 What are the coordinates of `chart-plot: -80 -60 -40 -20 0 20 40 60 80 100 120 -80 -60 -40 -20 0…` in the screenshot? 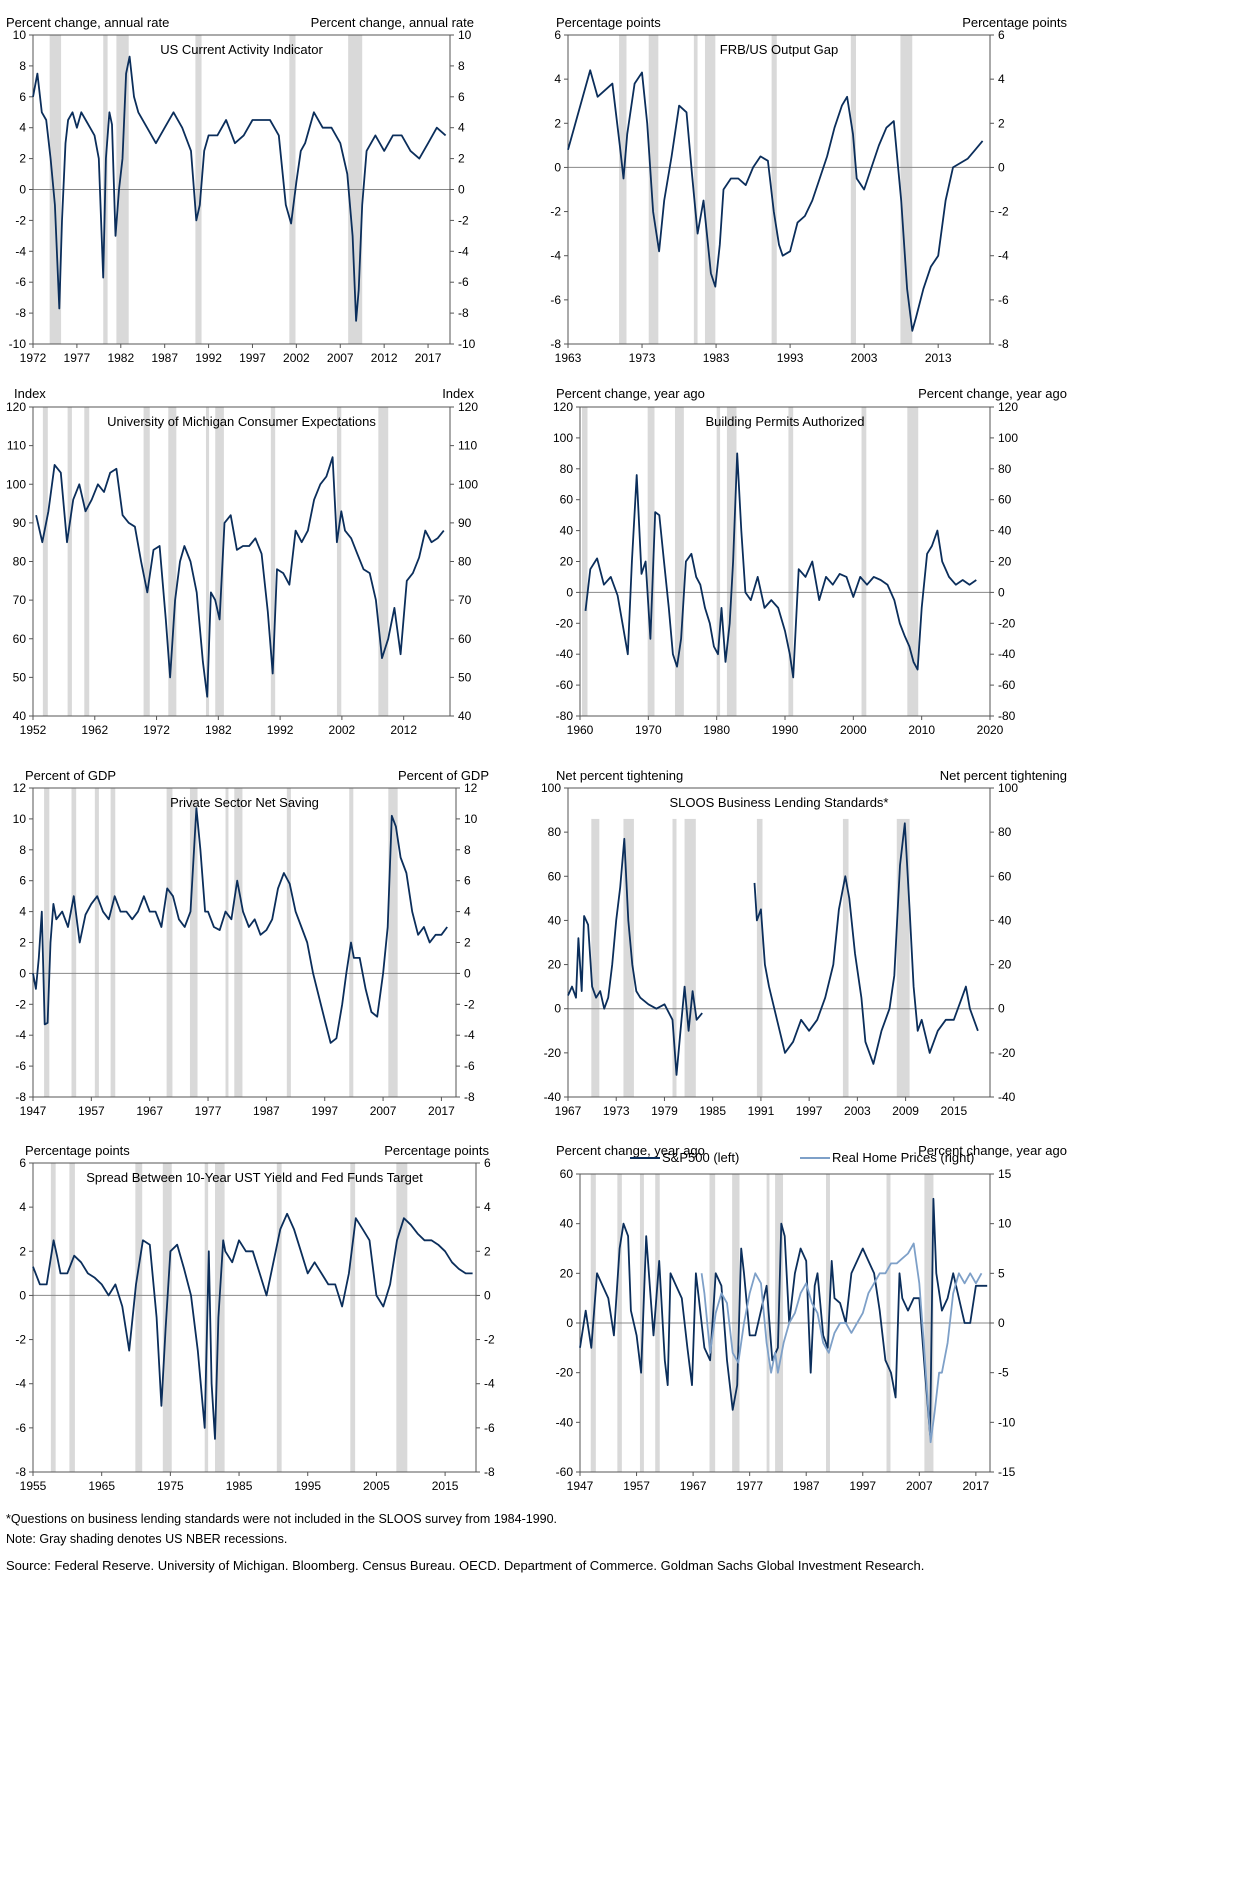 It's located at (785, 568).